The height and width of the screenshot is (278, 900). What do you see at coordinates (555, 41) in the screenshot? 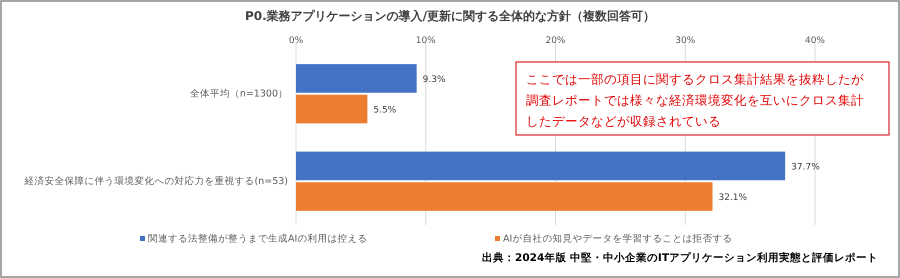
I see `x-tick-label: 20%` at bounding box center [555, 41].